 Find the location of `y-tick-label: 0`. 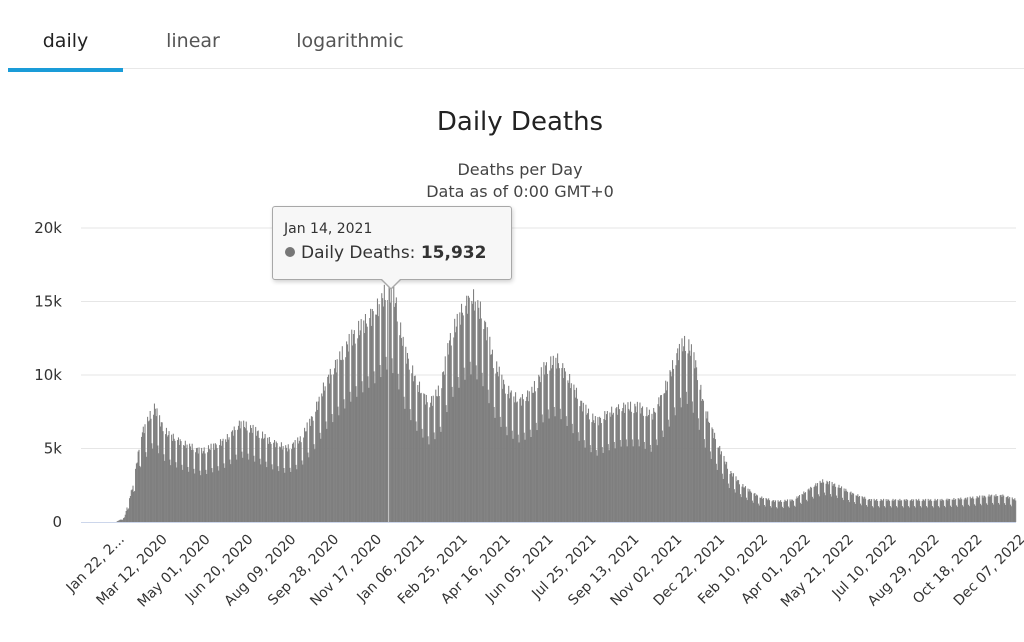

y-tick-label: 0 is located at coordinates (57, 522).